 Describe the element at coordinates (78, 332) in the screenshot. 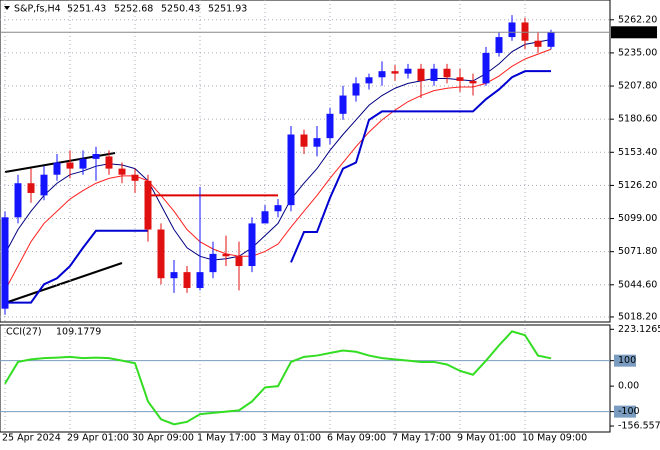

I see `cci-value: 109.1779` at that location.